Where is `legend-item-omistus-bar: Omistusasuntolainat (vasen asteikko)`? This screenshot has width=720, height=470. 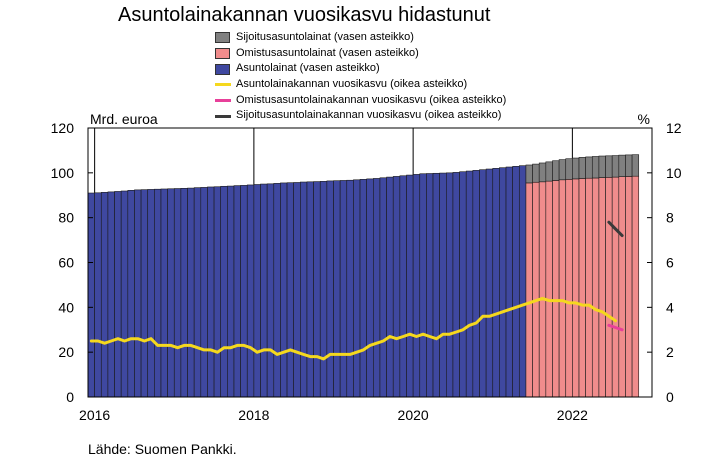 legend-item-omistus-bar: Omistusasuntolainat (vasen asteikko) is located at coordinates (360, 54).